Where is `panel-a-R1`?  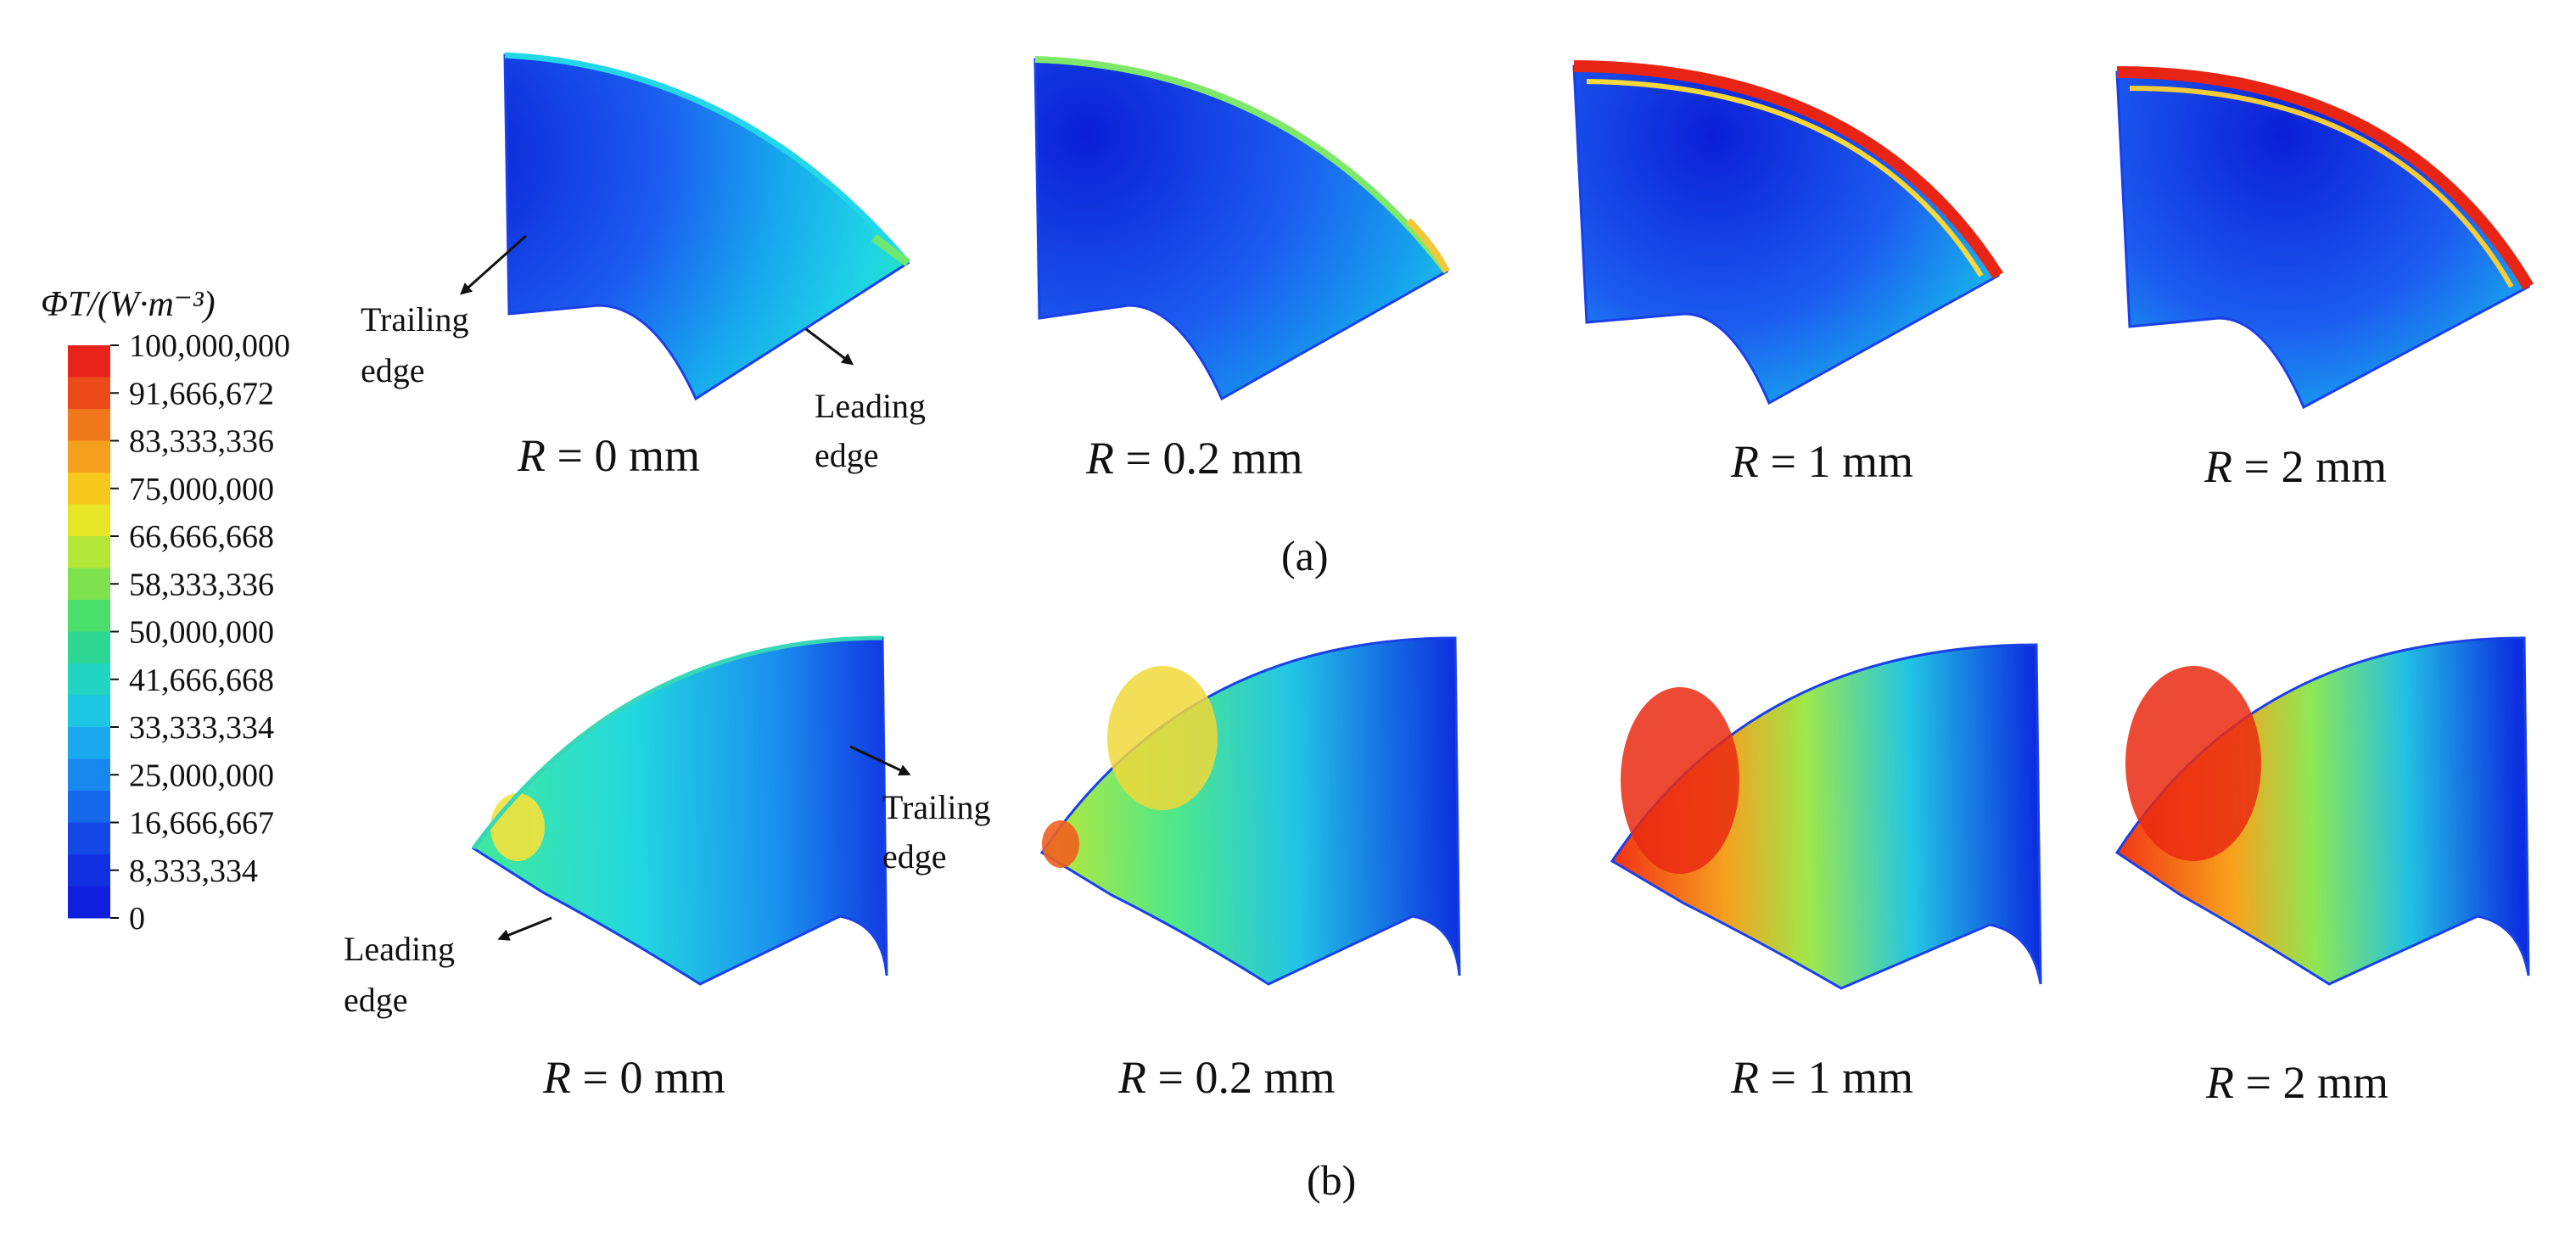 panel-a-R1 is located at coordinates (1787, 233).